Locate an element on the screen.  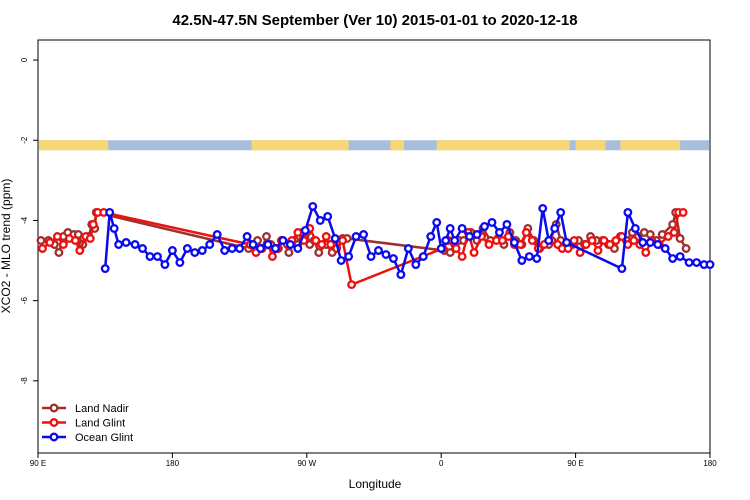
x-tick-label-5: 180 is located at coordinates (710, 463).